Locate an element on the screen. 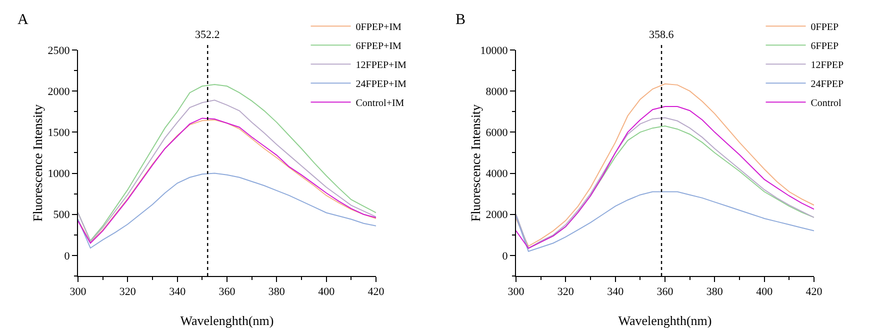 Image resolution: width=877 pixels, height=334 pixels. legend-label: 12FPEP is located at coordinates (827, 65).